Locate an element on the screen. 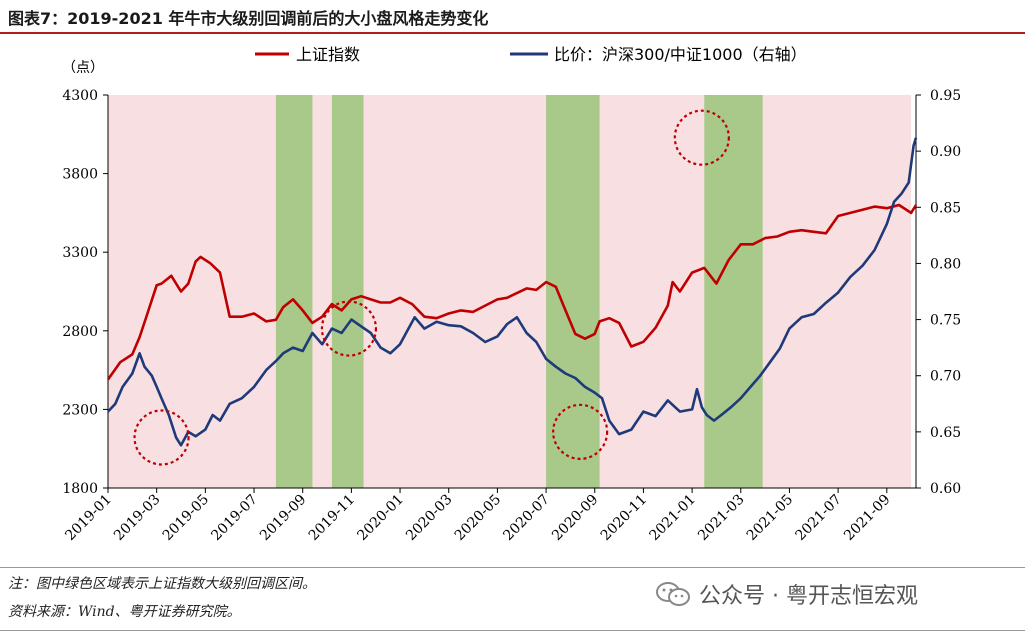 The width and height of the screenshot is (1025, 636). x-tick-label: 2020-01 is located at coordinates (380, 518).